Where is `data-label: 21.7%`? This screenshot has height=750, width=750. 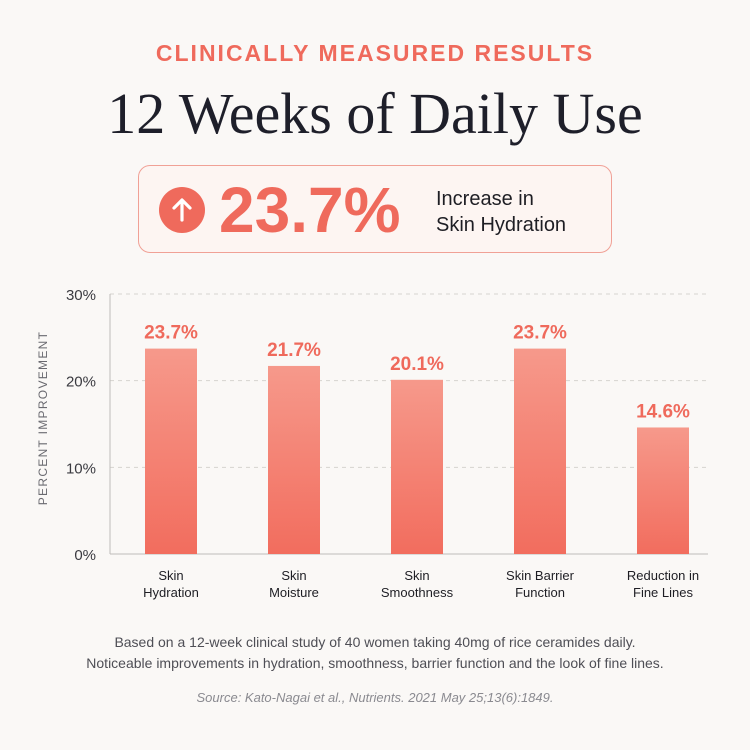 data-label: 21.7% is located at coordinates (294, 350).